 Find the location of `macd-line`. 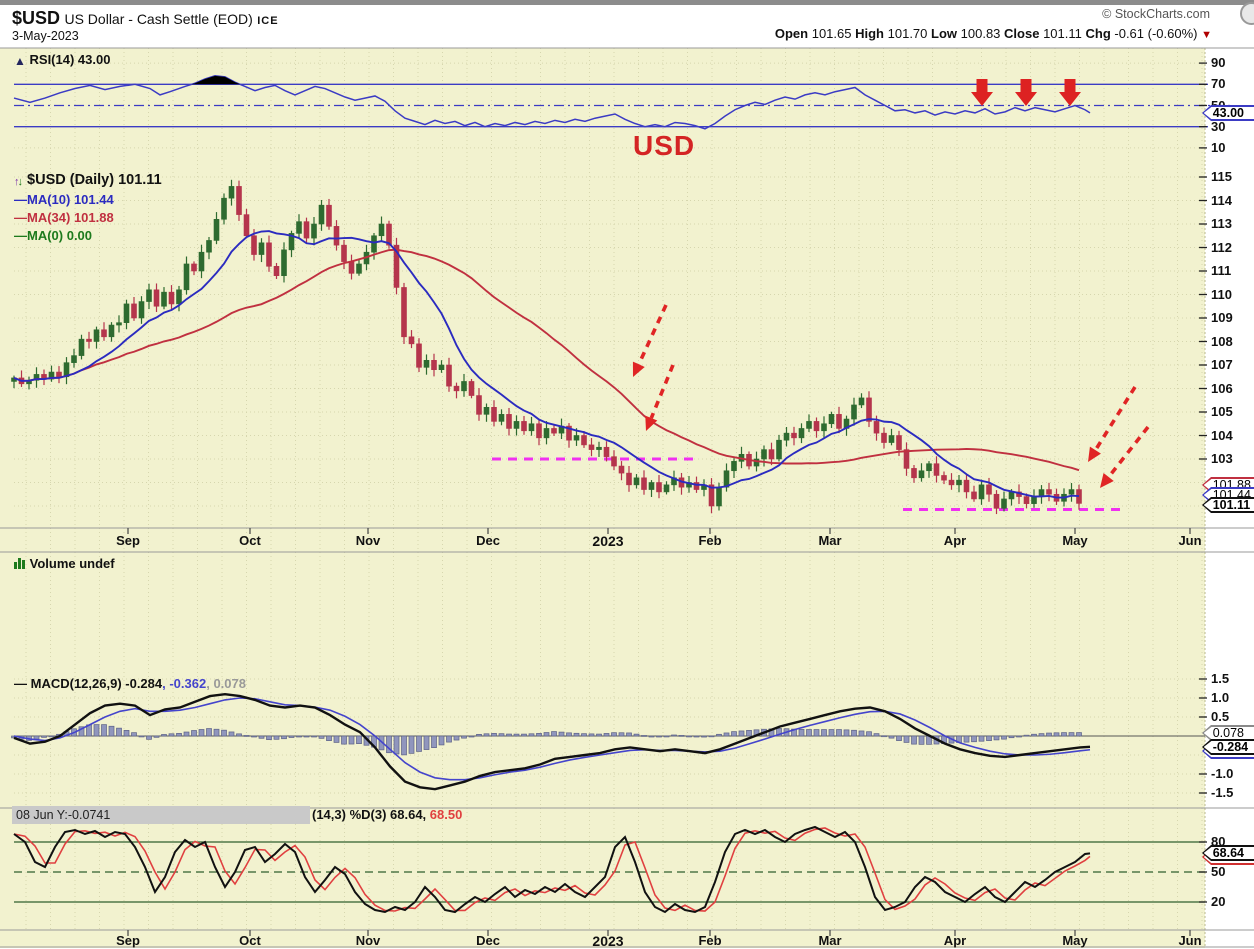

macd-line is located at coordinates (552, 741).